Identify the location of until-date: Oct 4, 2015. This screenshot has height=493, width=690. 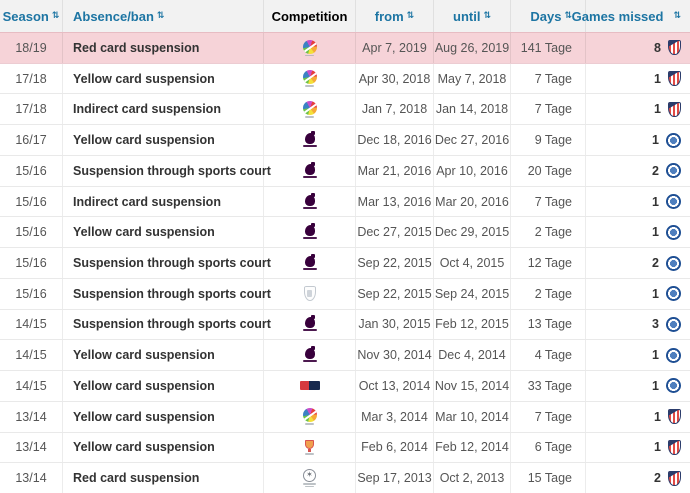
(472, 263).